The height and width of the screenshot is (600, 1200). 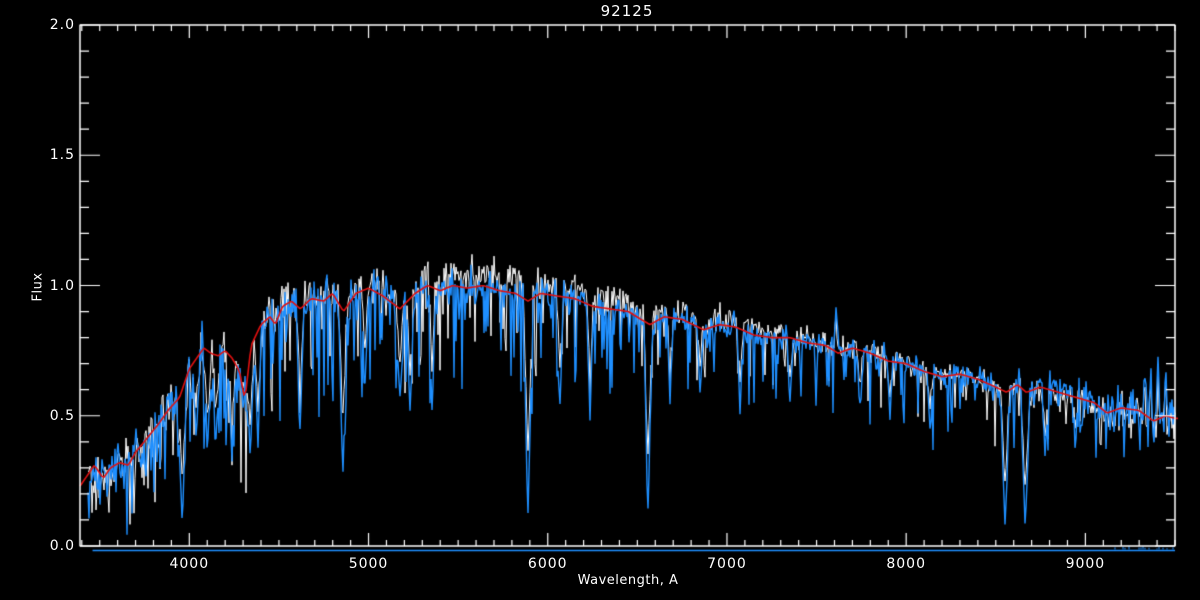 What do you see at coordinates (628, 580) in the screenshot?
I see `x-axis-title: Wavelength, A` at bounding box center [628, 580].